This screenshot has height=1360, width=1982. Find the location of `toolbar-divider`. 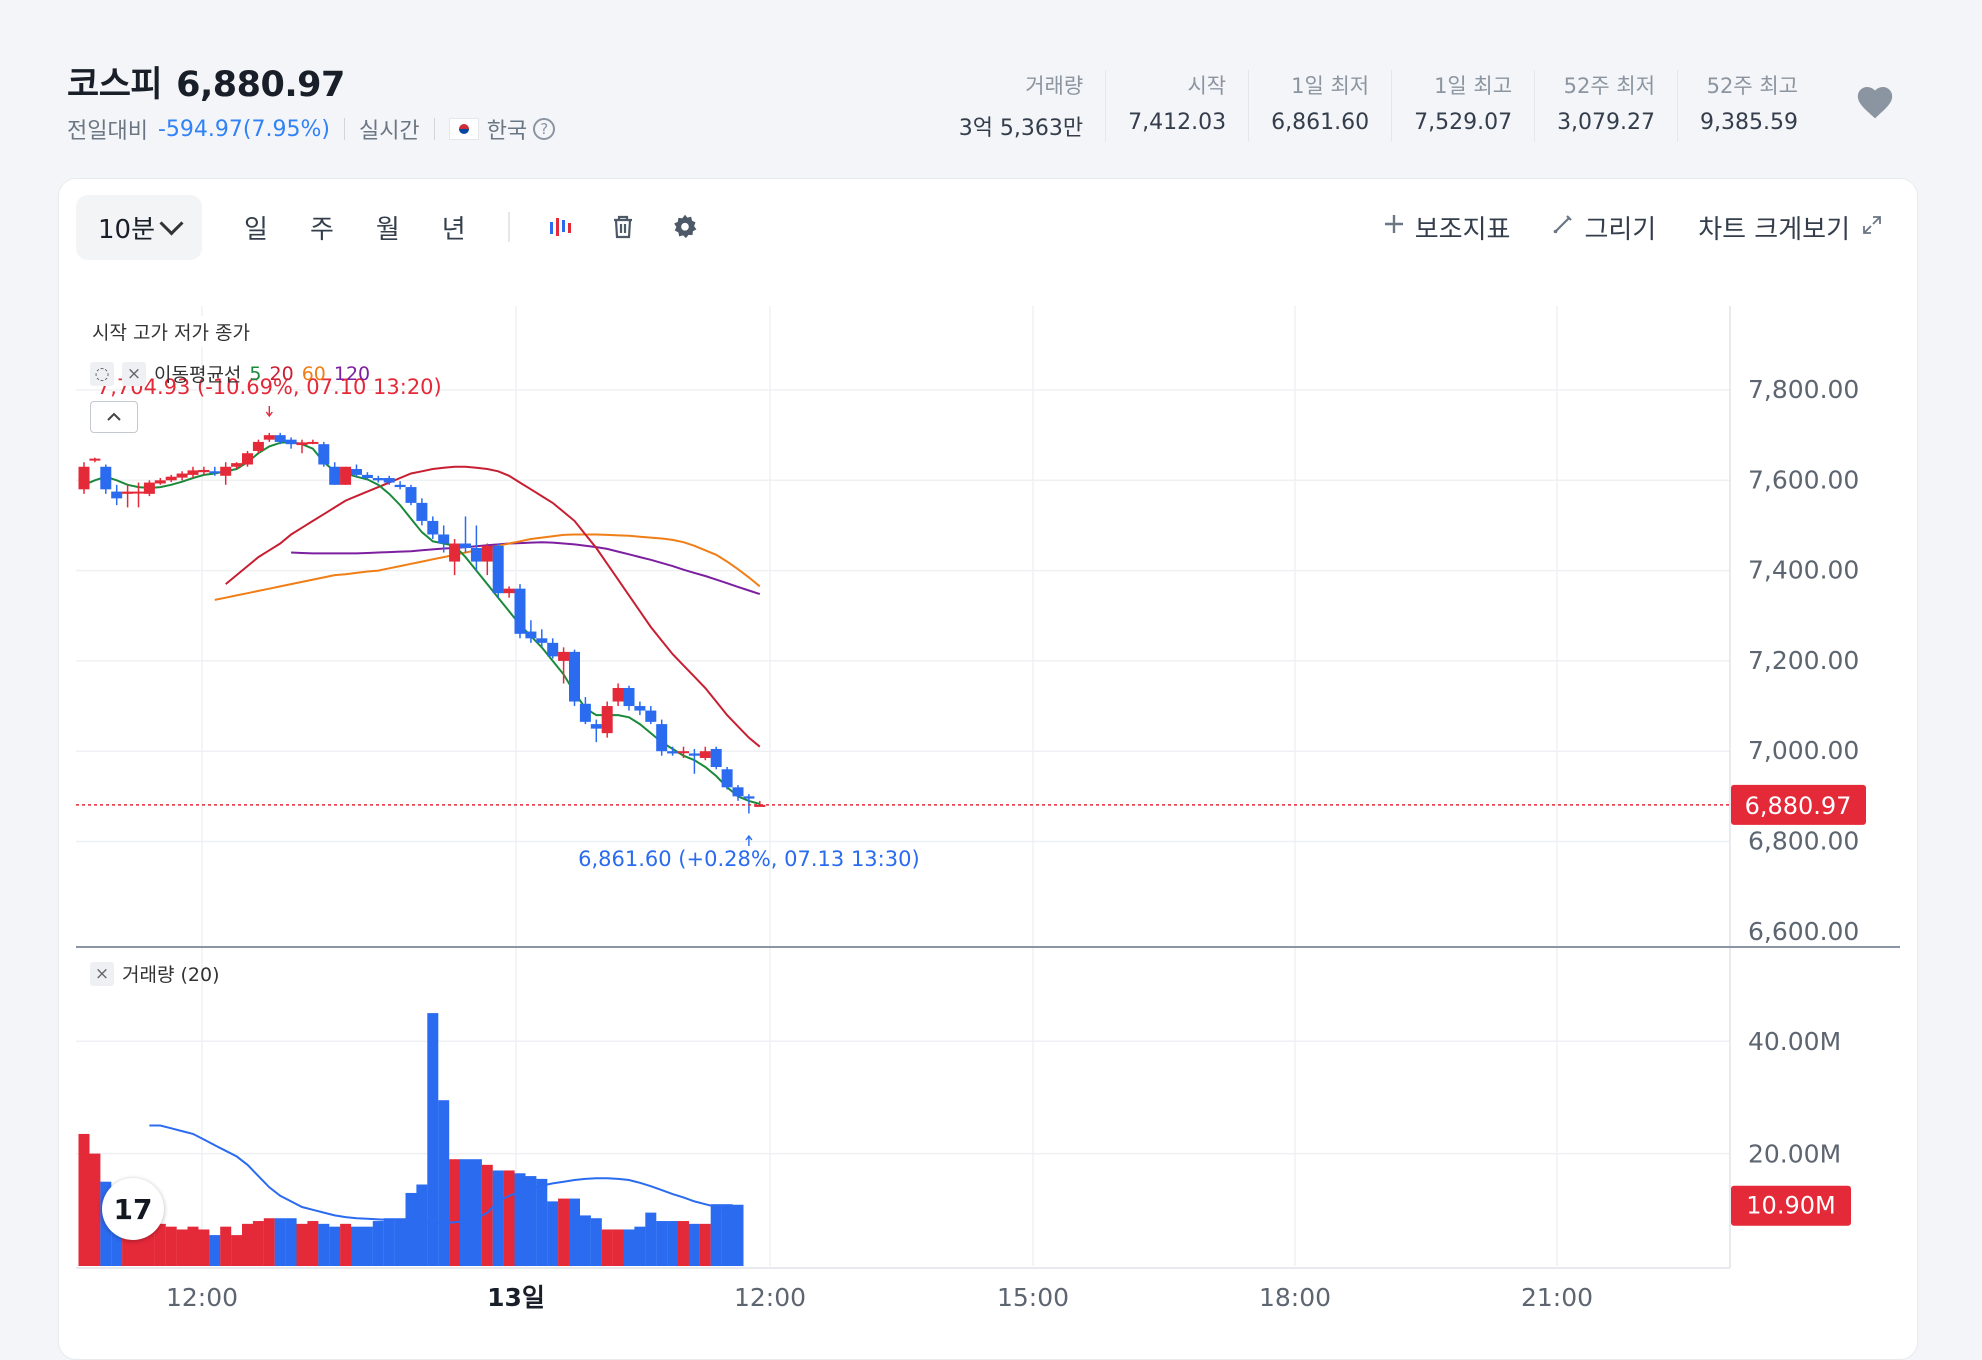

toolbar-divider is located at coordinates (508, 227).